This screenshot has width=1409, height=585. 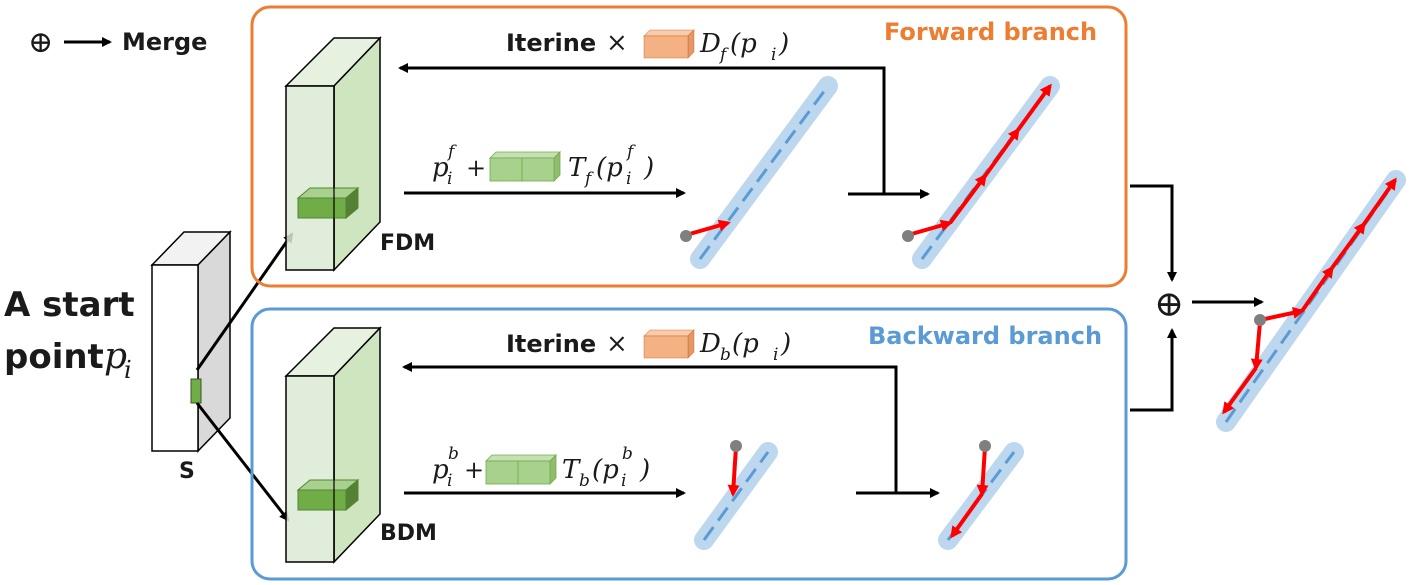 What do you see at coordinates (449, 481) in the screenshot?
I see `backward-eq-p-sub: i` at bounding box center [449, 481].